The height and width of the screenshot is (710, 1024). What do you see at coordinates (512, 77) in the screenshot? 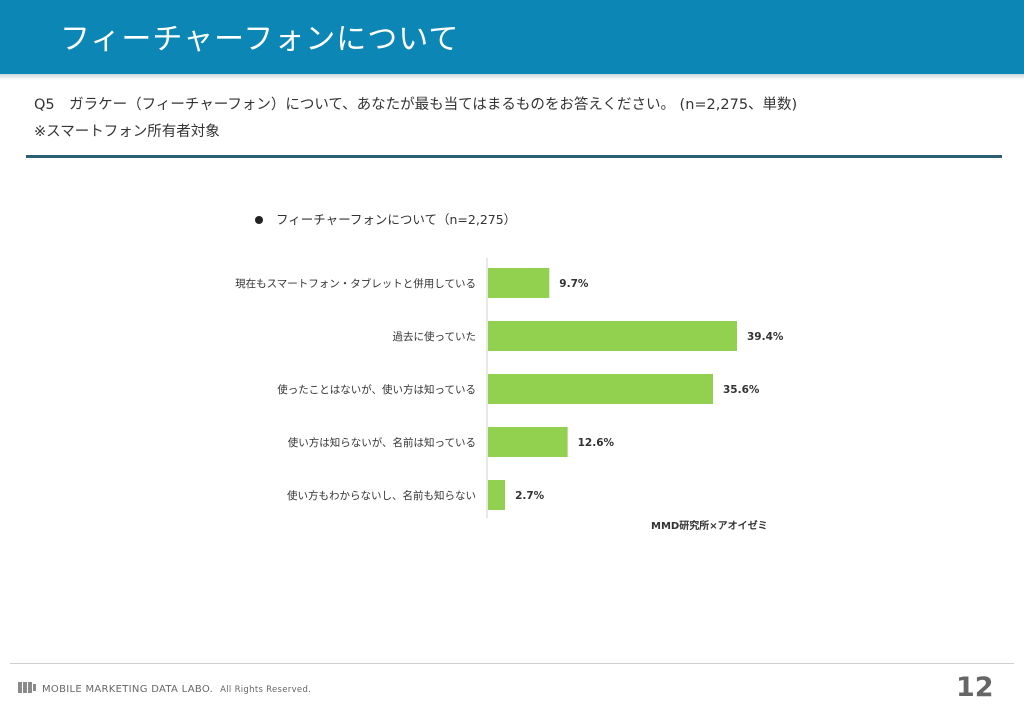
I see `title-shadow` at bounding box center [512, 77].